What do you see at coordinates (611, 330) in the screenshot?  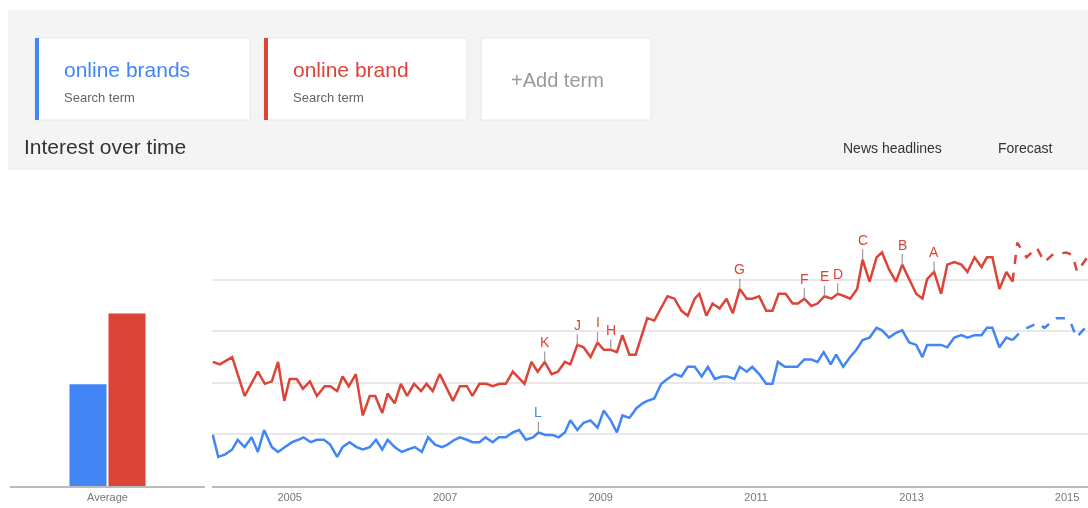 I see `annotation: H` at bounding box center [611, 330].